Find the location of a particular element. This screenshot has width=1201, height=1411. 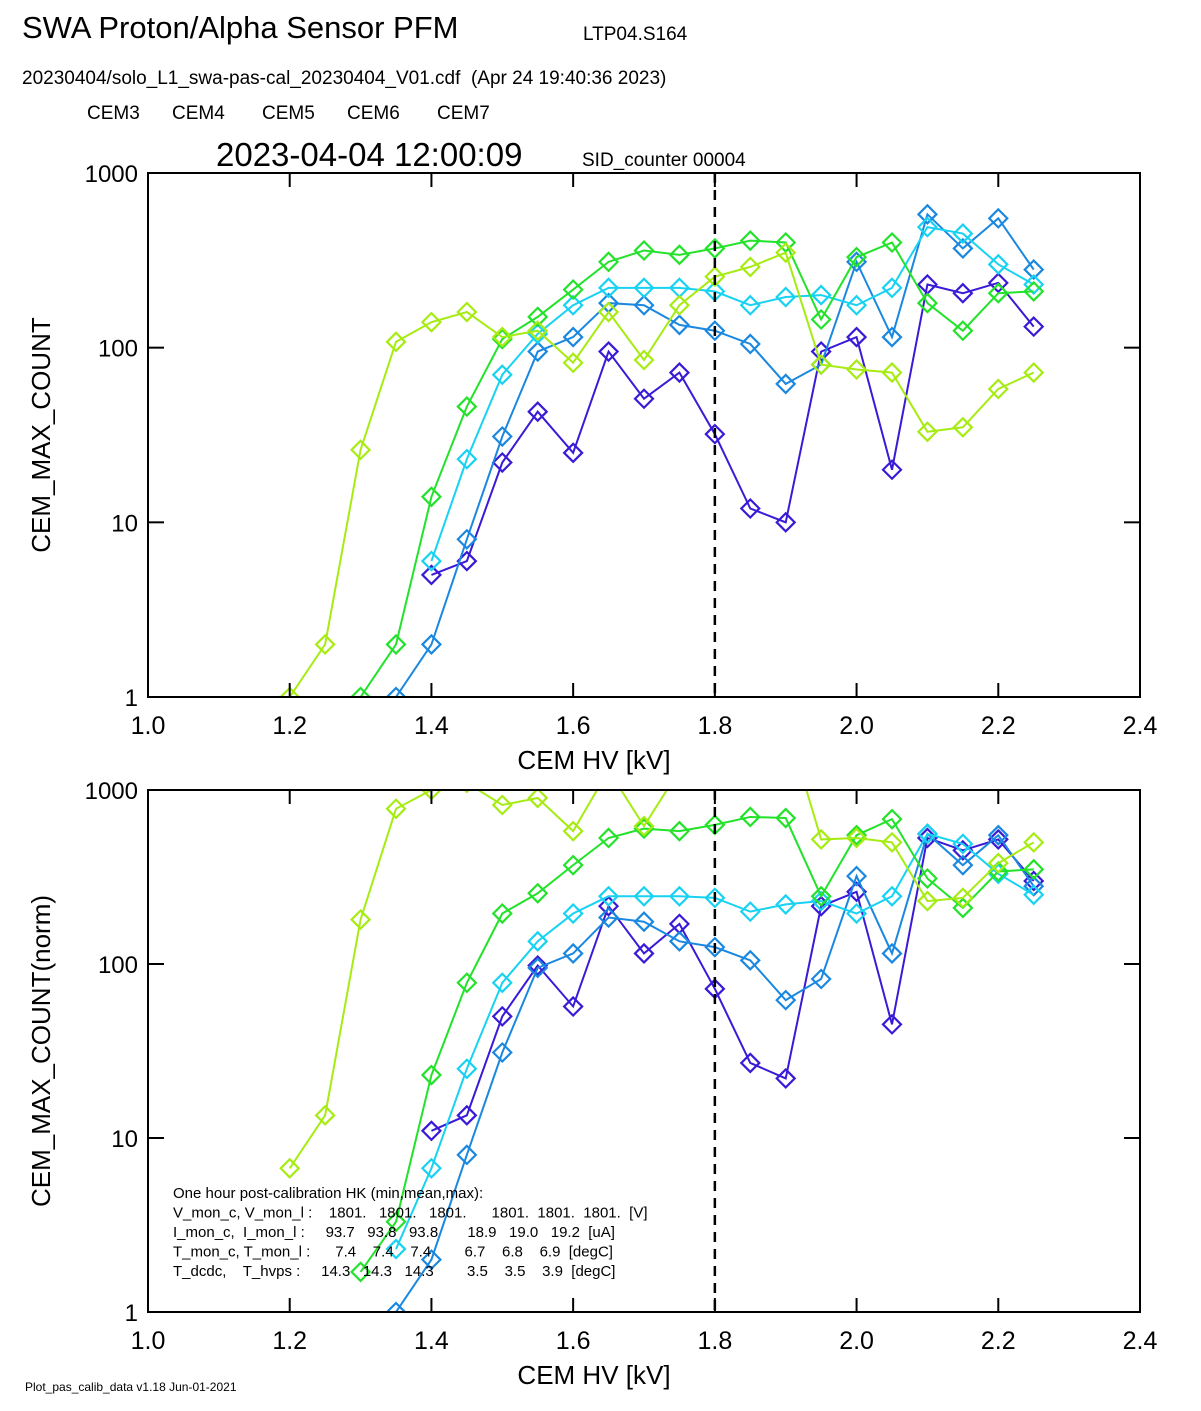

timestamp: 2023-04-04 12:00:09 is located at coordinates (369, 154).